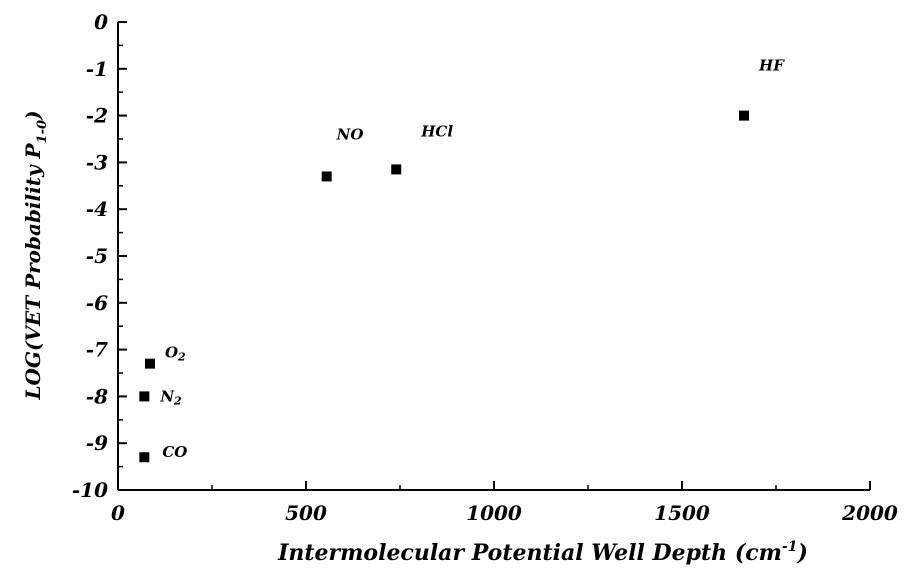  What do you see at coordinates (118, 513) in the screenshot?
I see `x-tick-label: 0` at bounding box center [118, 513].